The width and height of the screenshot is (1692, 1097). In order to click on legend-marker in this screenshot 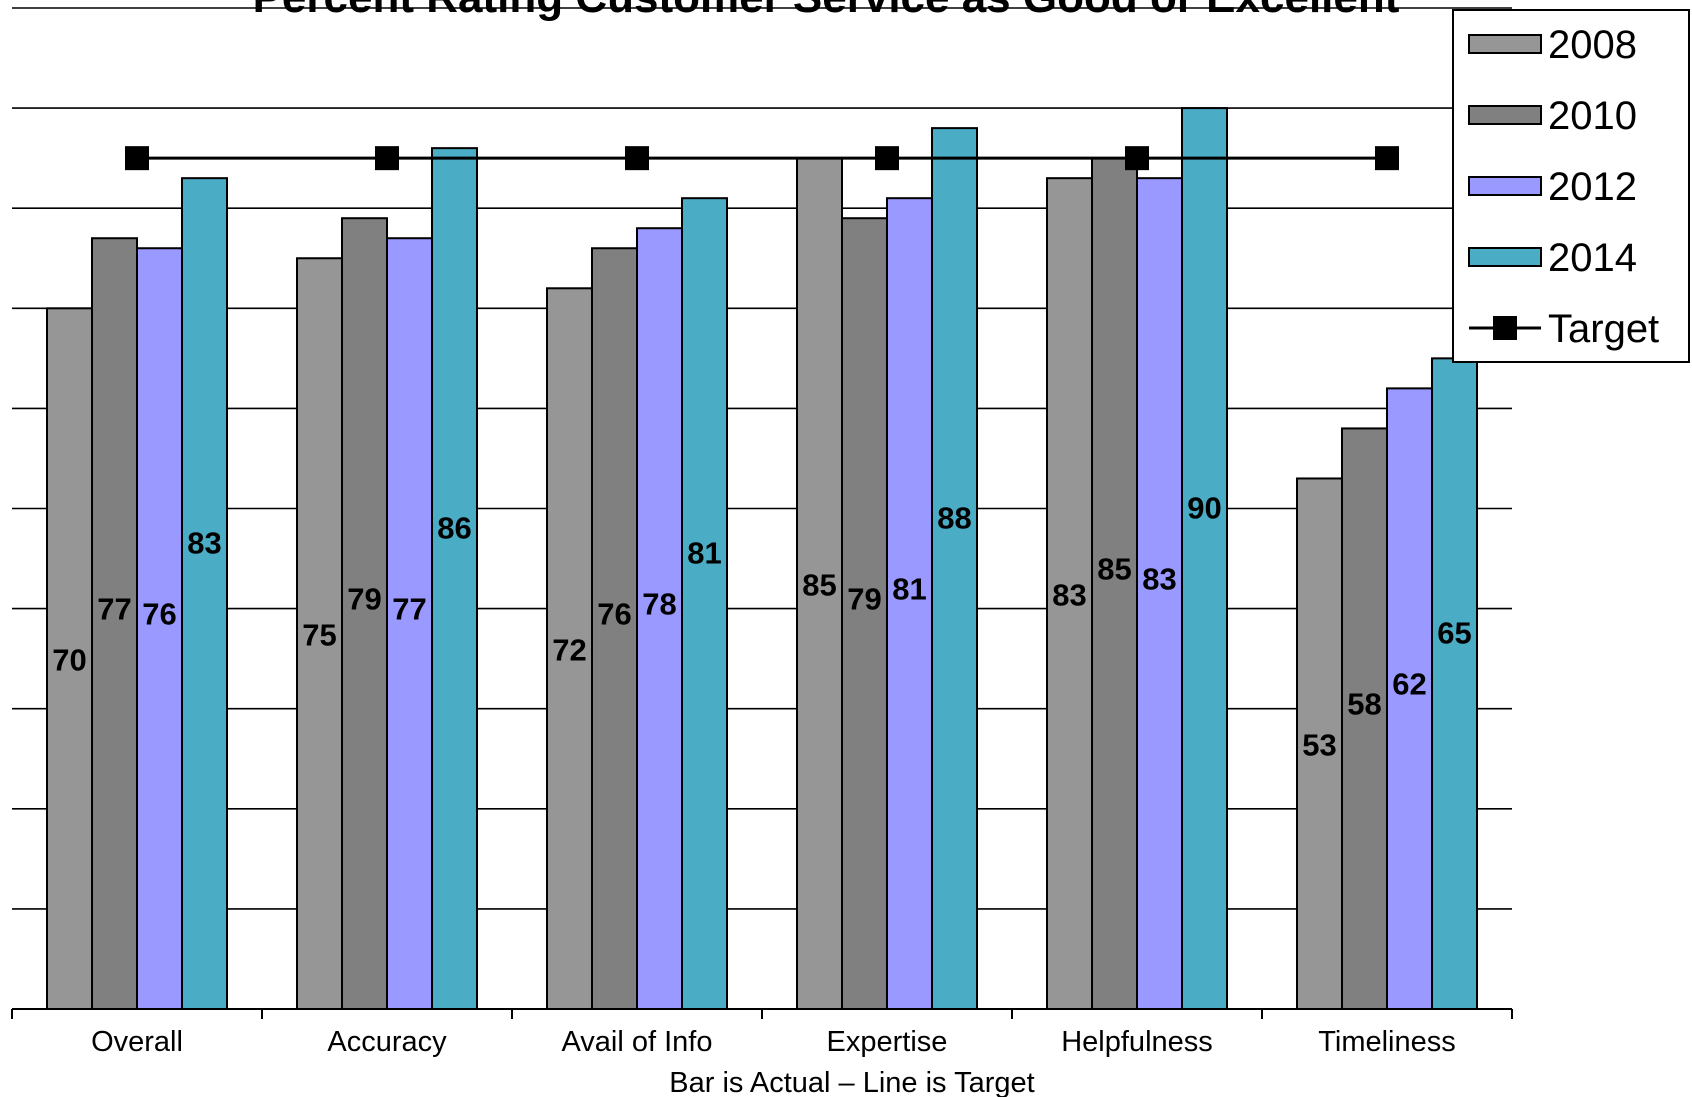, I will do `click(1505, 328)`.